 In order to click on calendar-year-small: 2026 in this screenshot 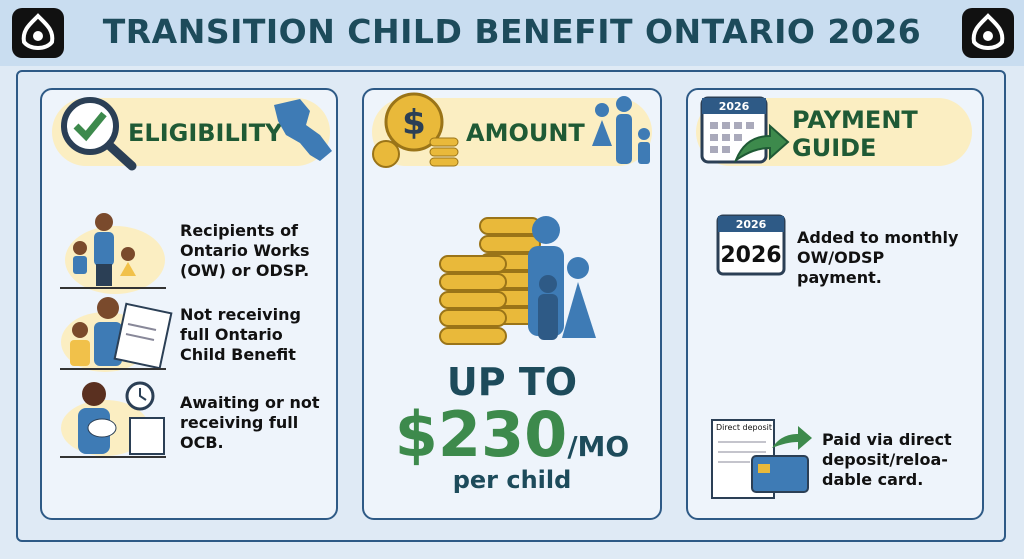, I will do `click(751, 224)`.